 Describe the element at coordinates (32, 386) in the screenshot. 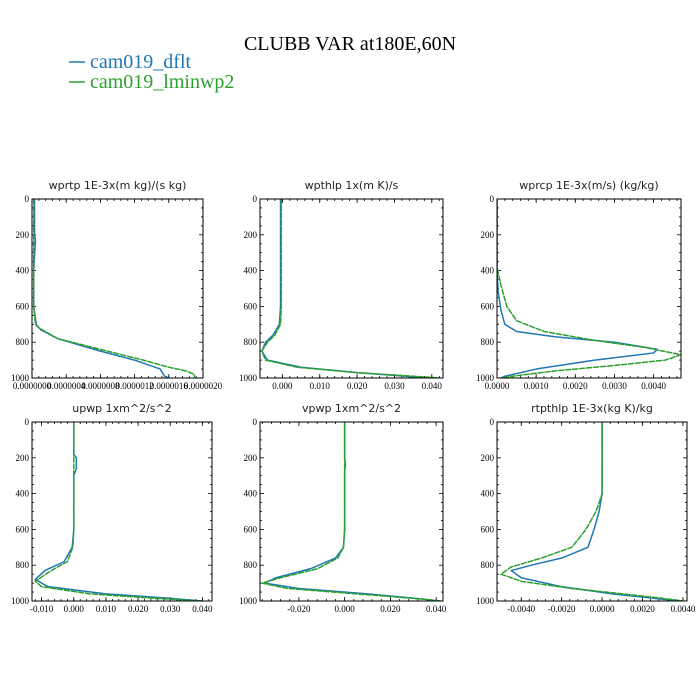

I see `x-tick-label: 0.0000000` at that location.